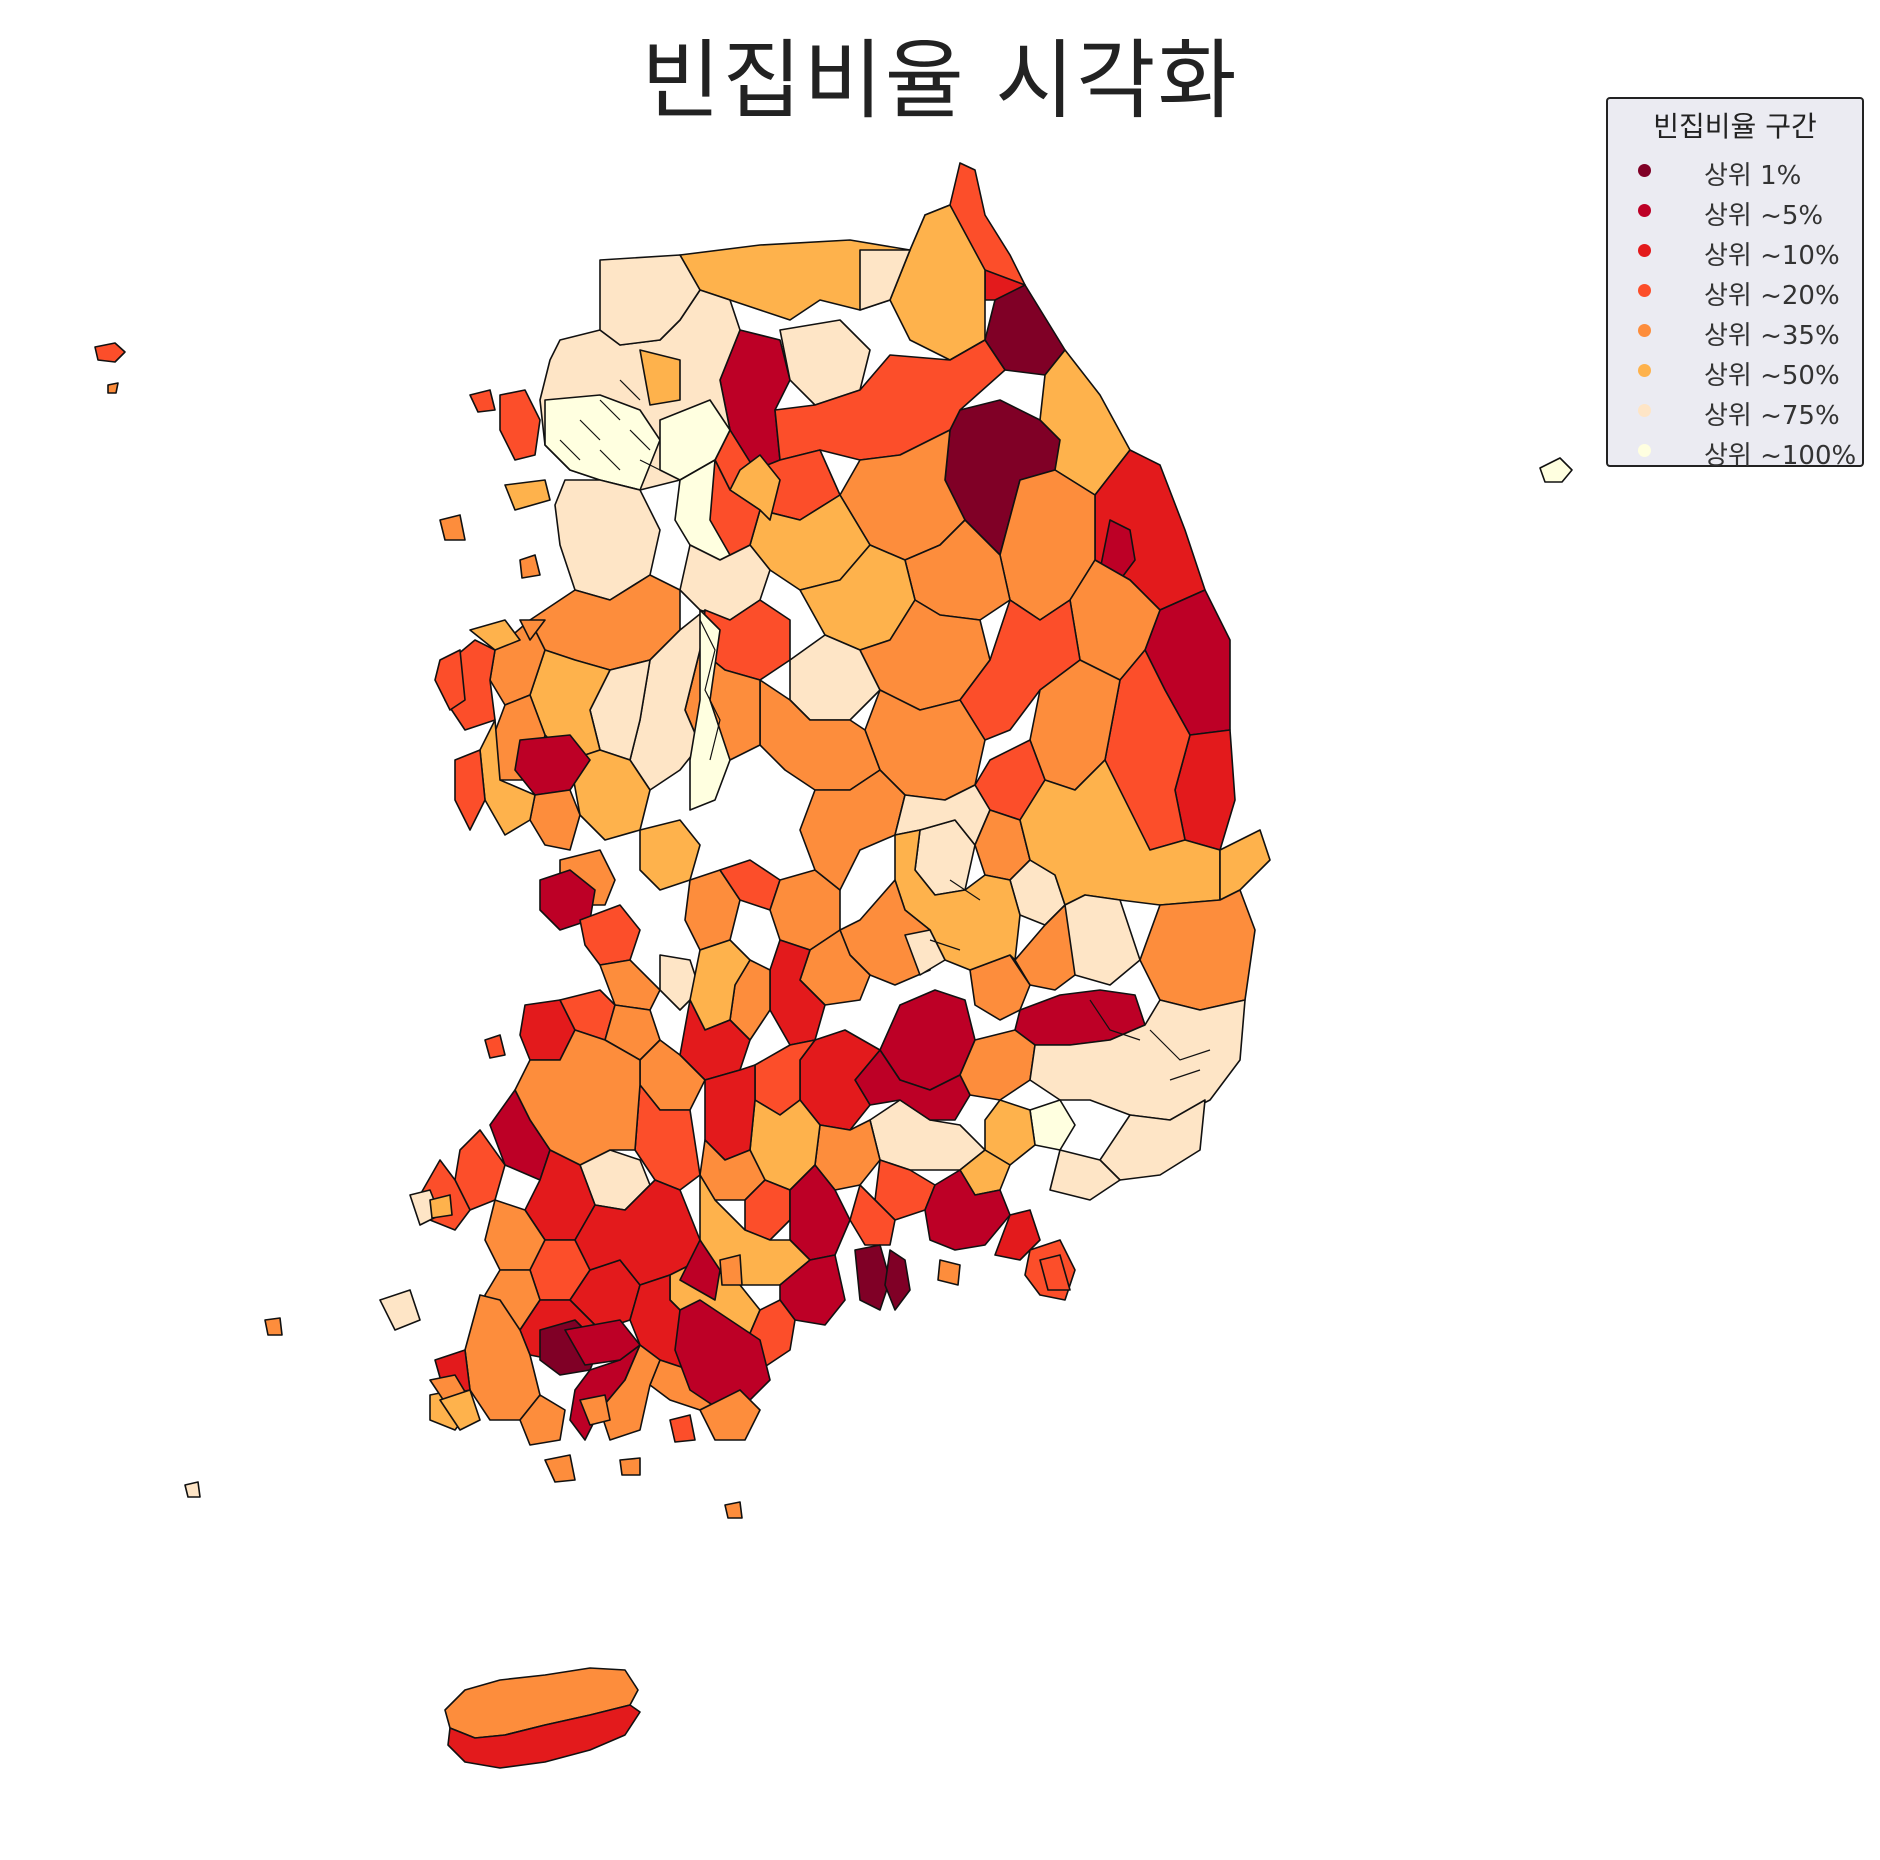 This screenshot has width=1880, height=1860. I want to click on legend-label: 상위 ~5%, so click(1764, 216).